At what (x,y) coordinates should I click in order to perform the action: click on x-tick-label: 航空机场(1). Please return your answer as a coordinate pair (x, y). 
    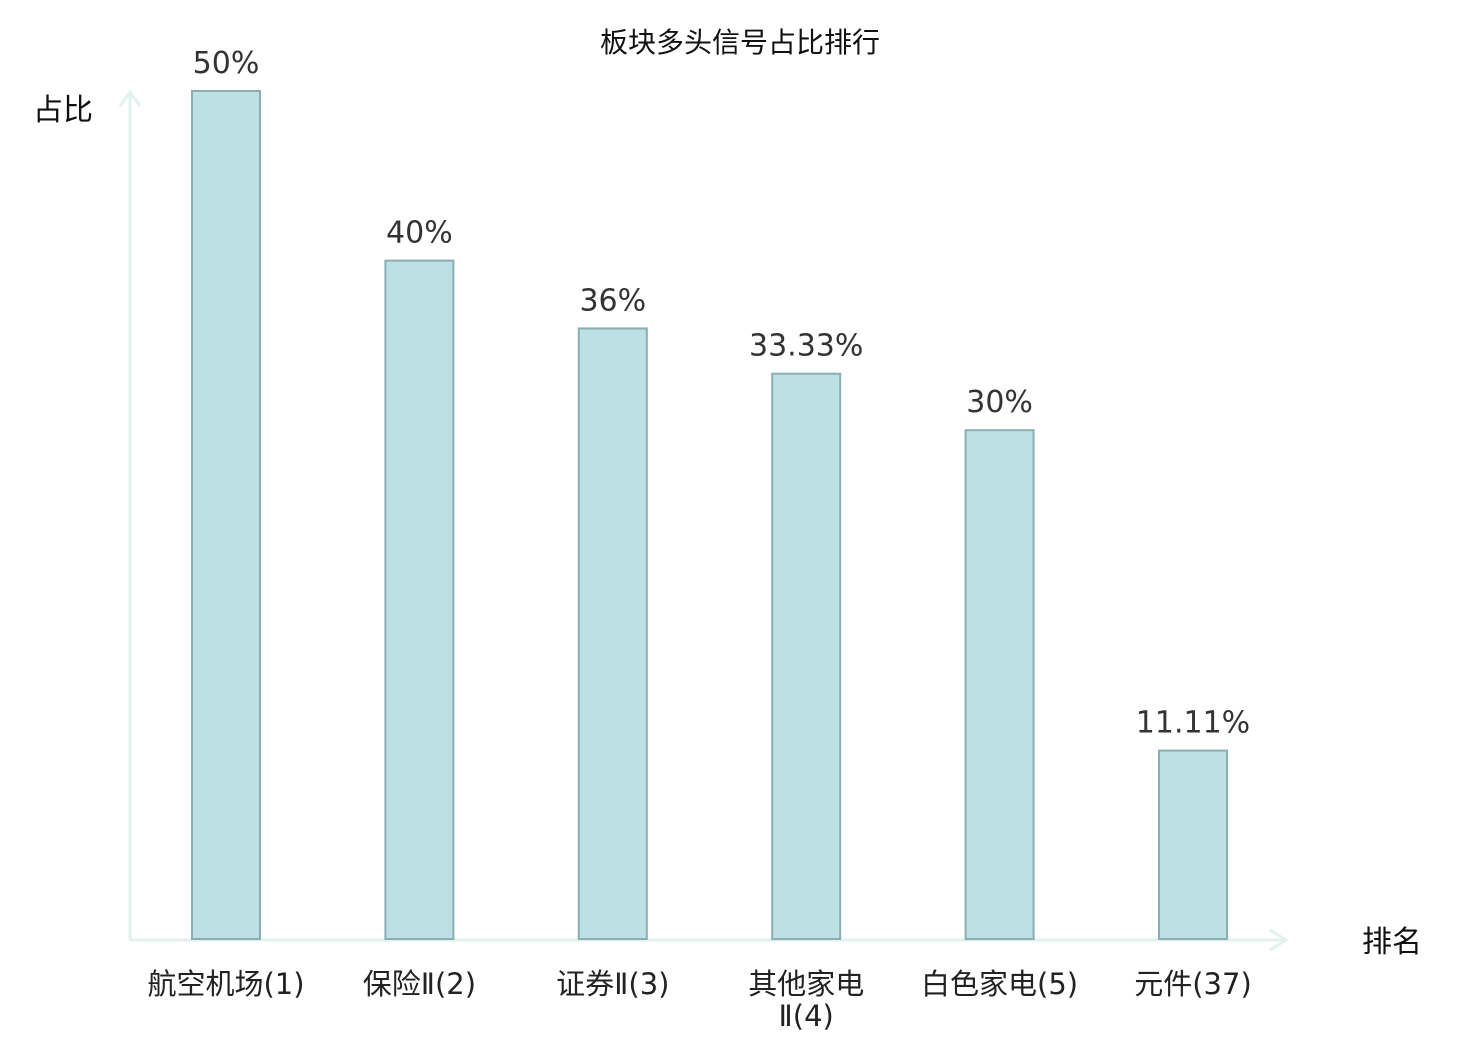
    Looking at the image, I should click on (225, 984).